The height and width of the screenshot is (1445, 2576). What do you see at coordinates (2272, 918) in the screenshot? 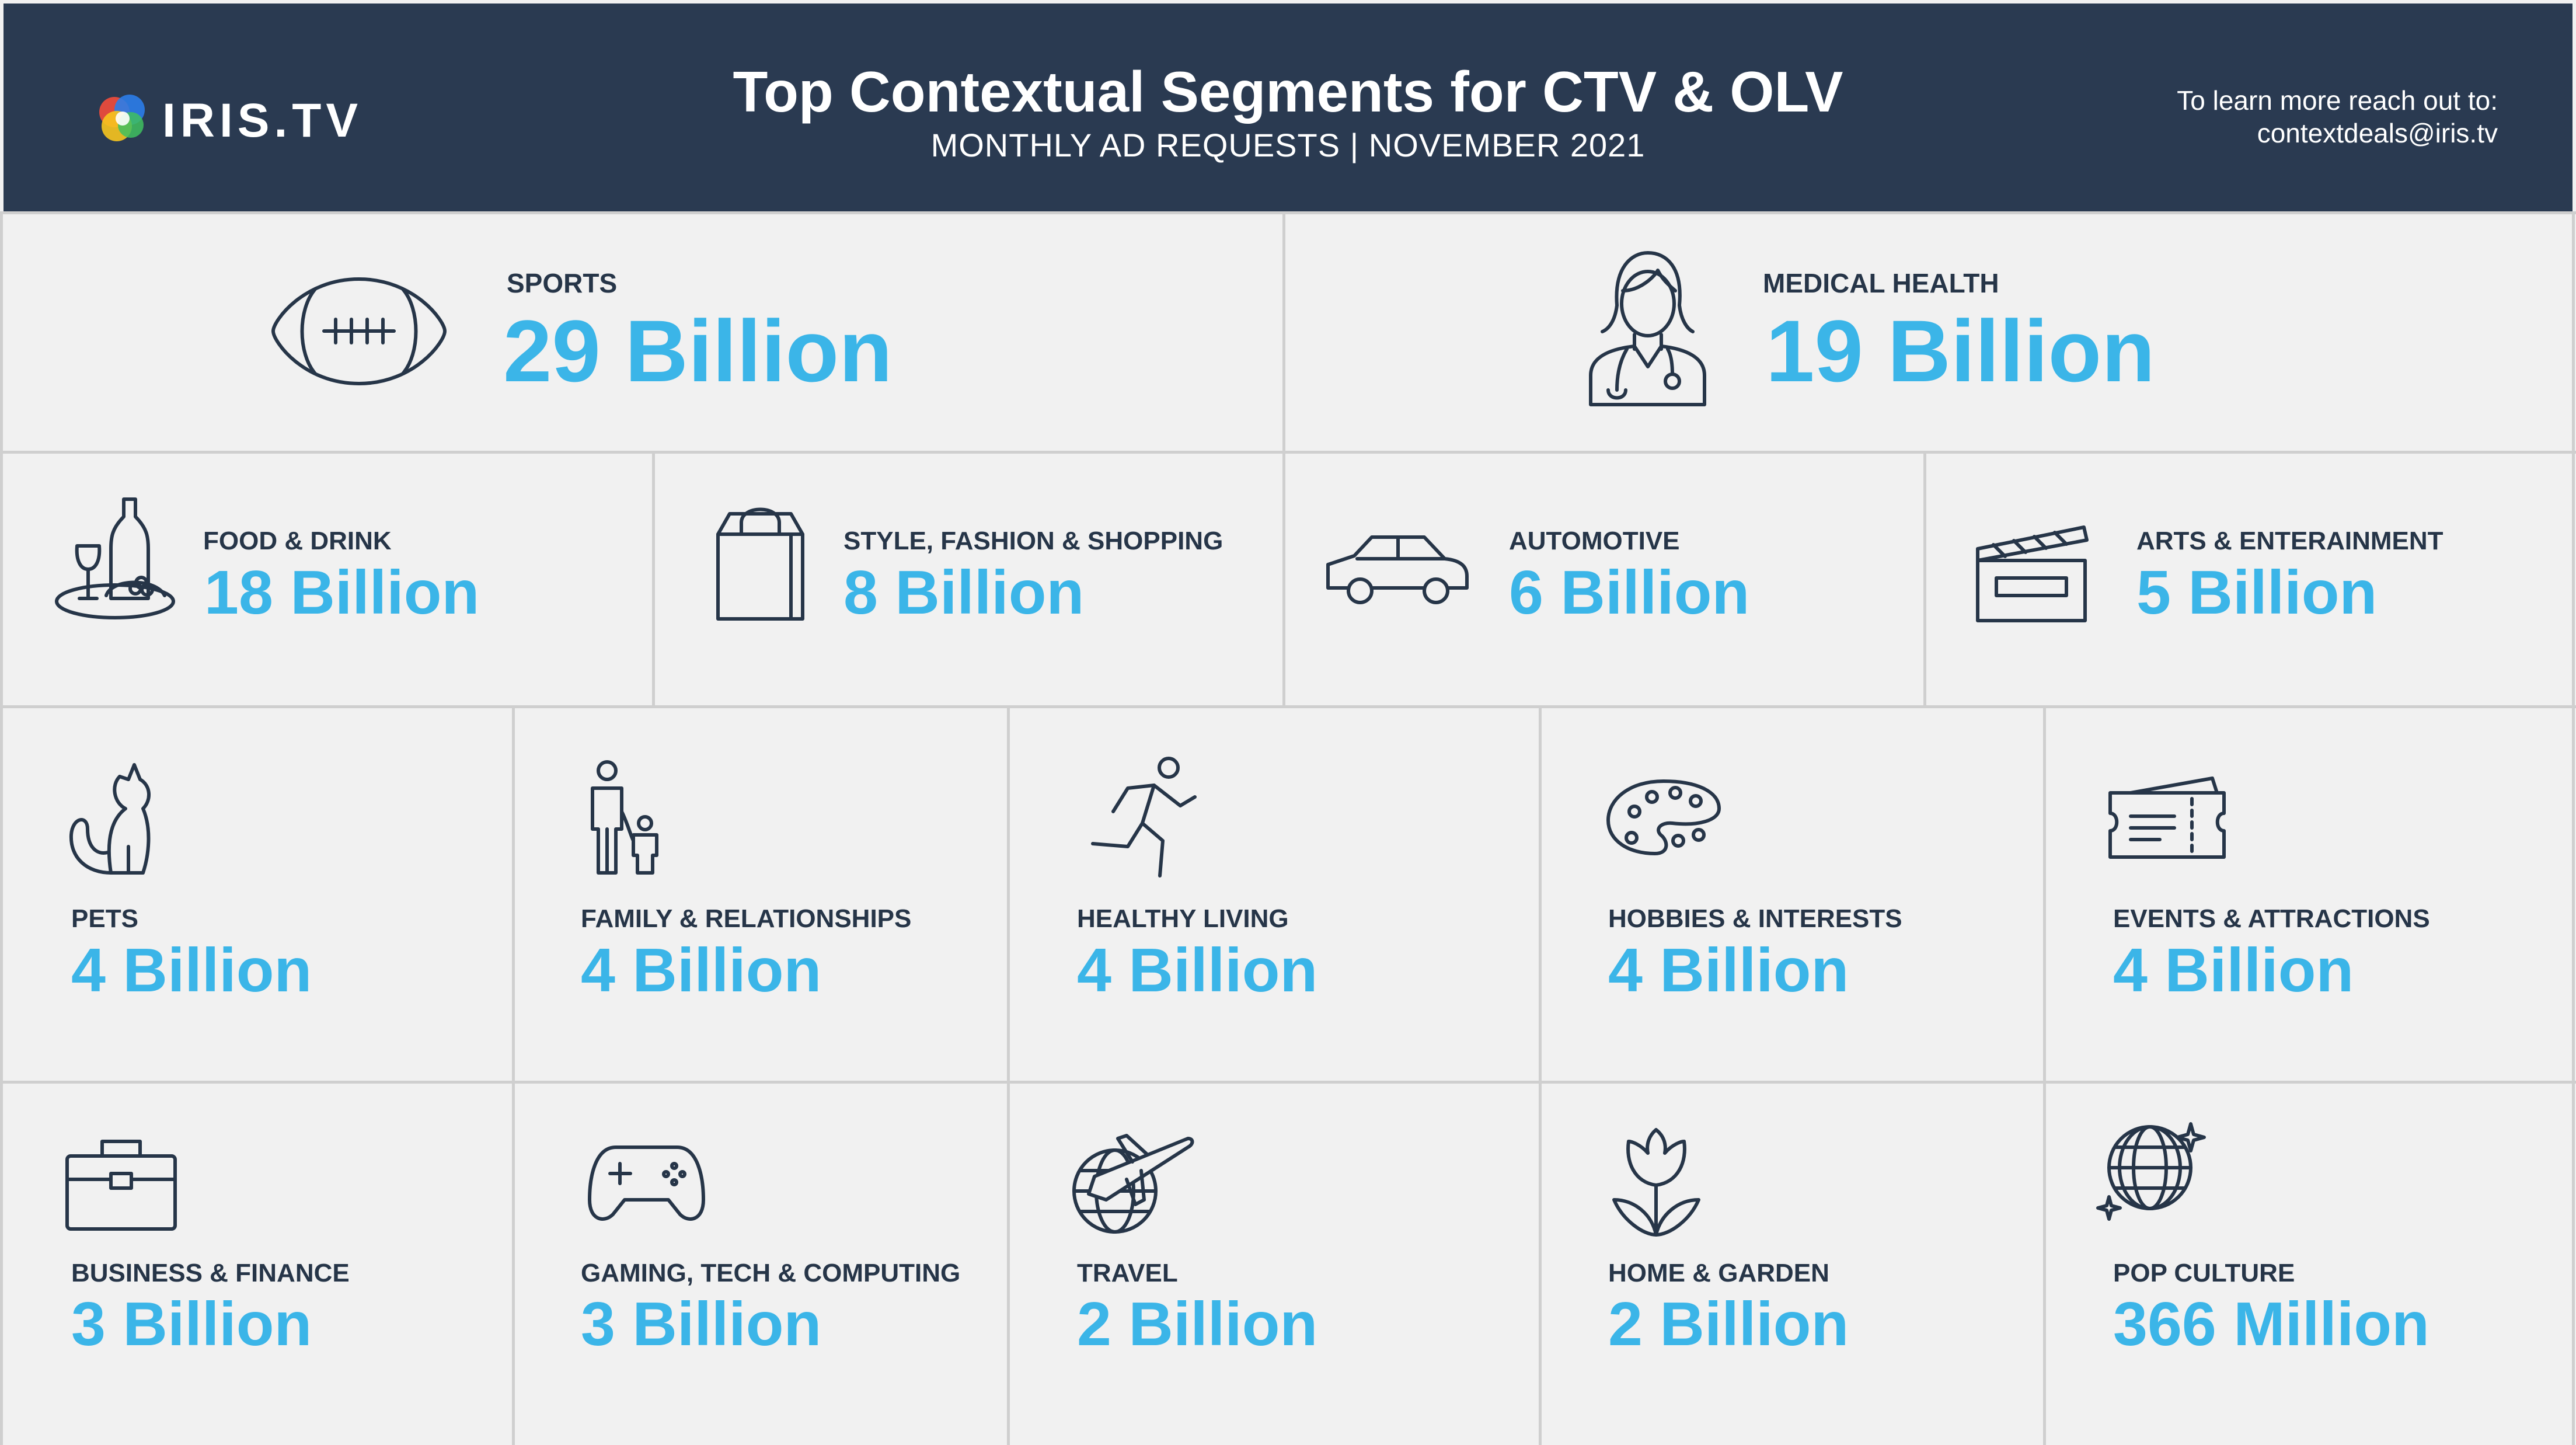
I see `segment-label: EVENTS & ATTRACTIONS` at bounding box center [2272, 918].